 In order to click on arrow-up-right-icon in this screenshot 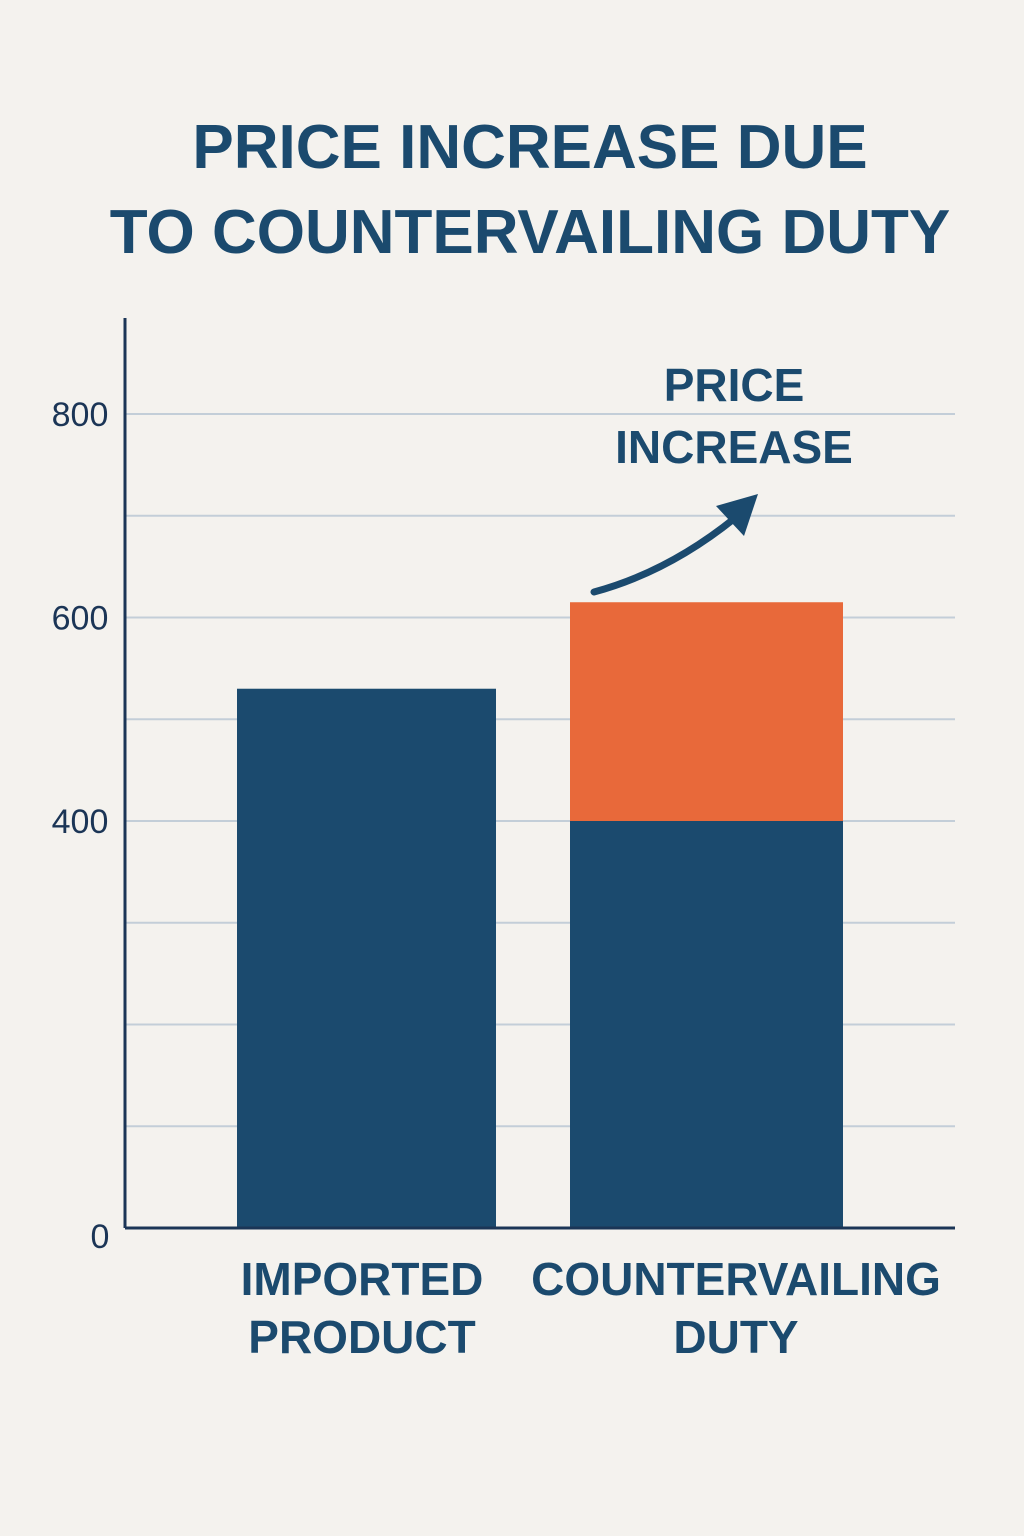, I will do `click(664, 555)`.